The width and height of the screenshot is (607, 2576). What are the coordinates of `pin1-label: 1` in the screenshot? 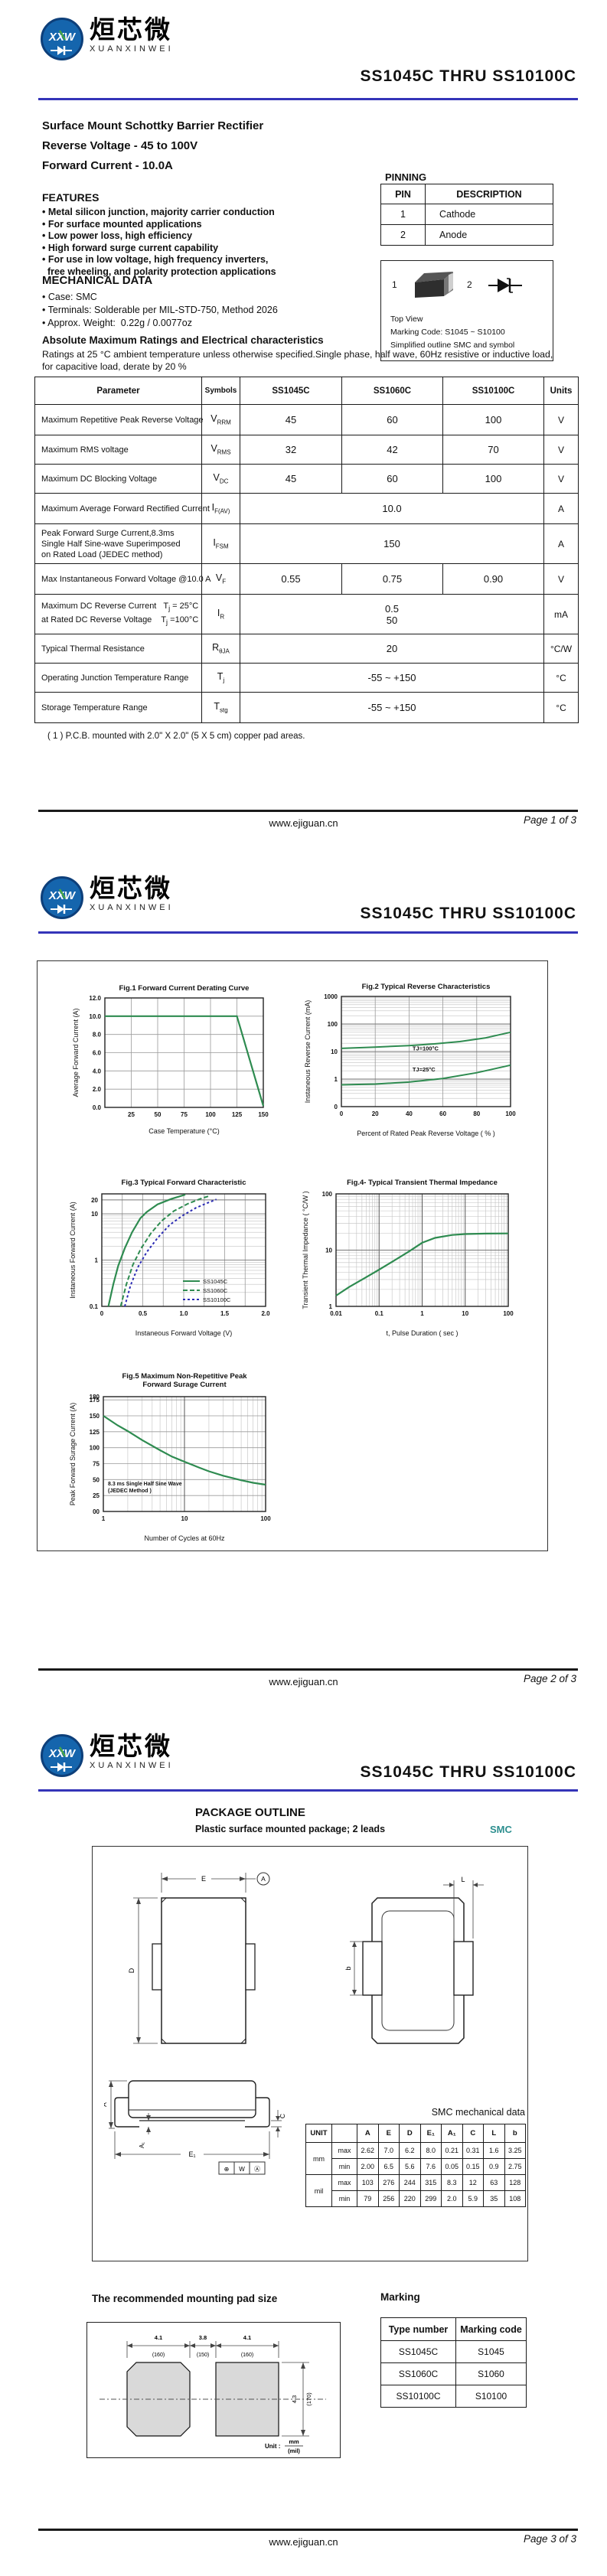 It's located at (395, 284).